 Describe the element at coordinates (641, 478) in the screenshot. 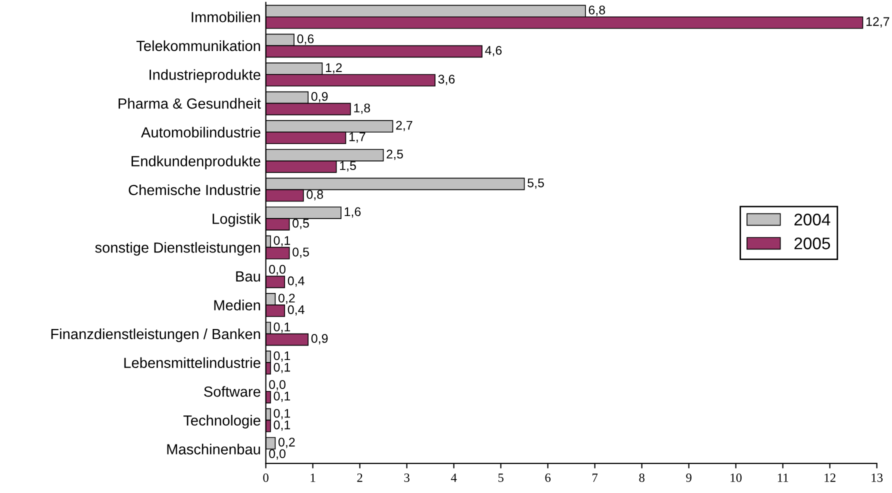

I see `x-tick-label: 8` at that location.